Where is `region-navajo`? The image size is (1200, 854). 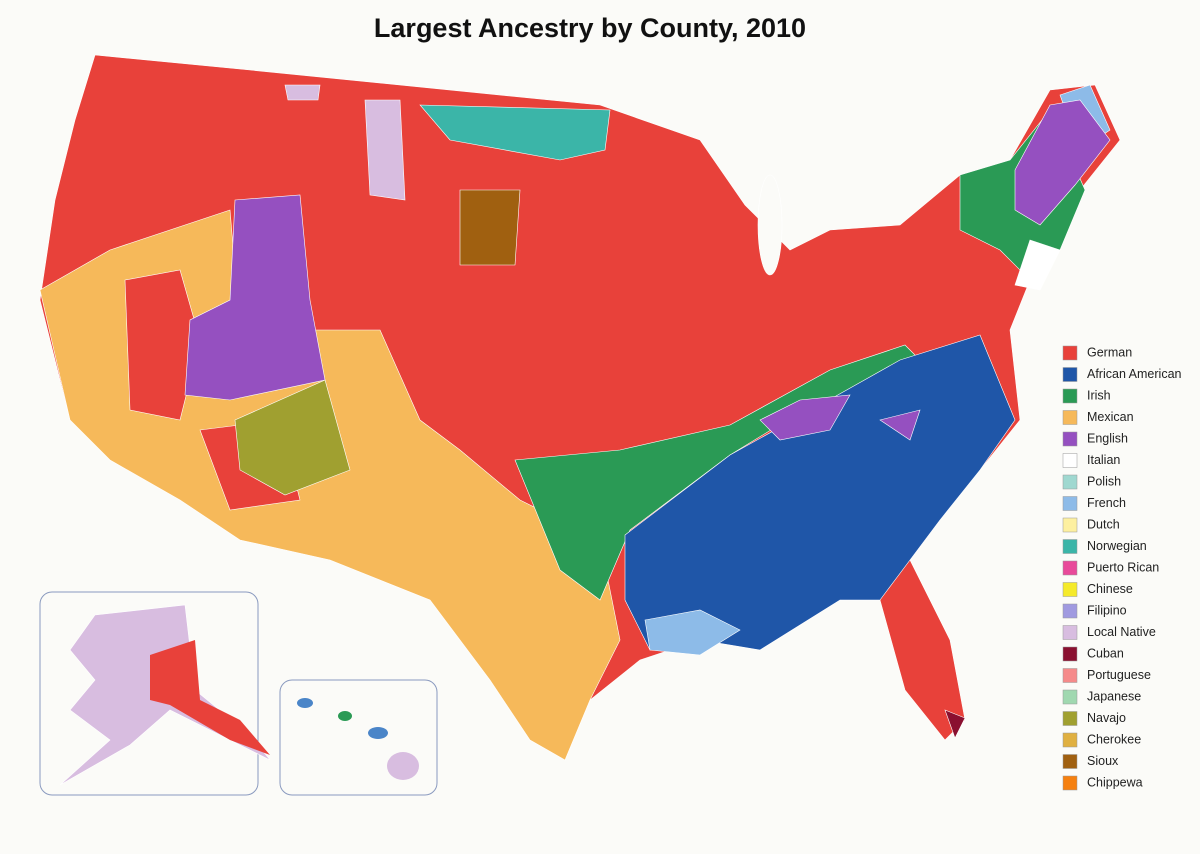 region-navajo is located at coordinates (292, 437).